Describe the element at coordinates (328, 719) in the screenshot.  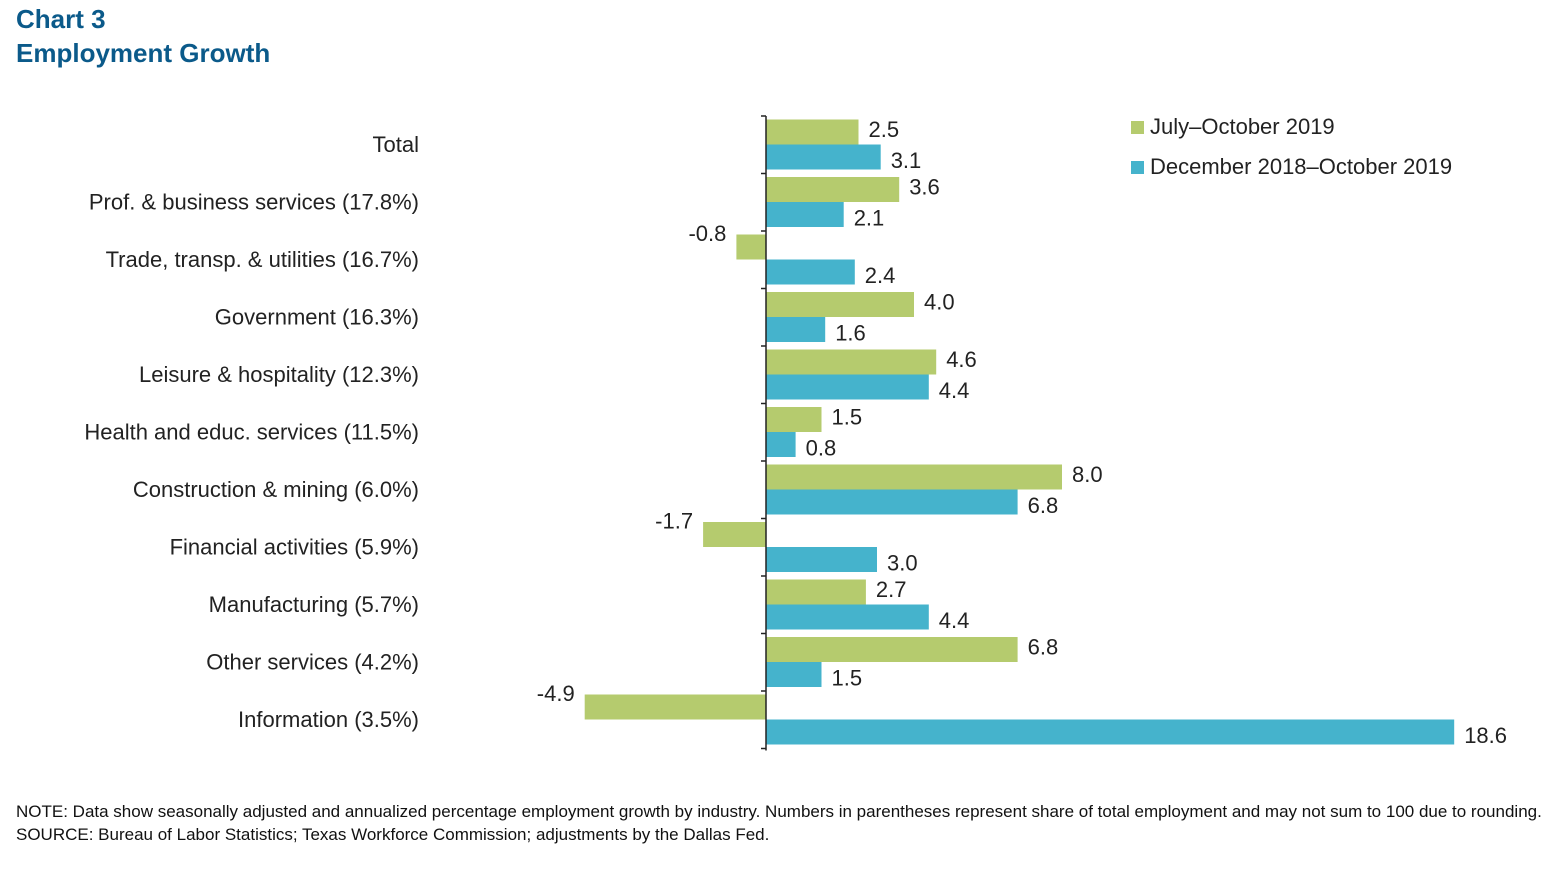
I see `category-label: Information (3.5%)` at that location.